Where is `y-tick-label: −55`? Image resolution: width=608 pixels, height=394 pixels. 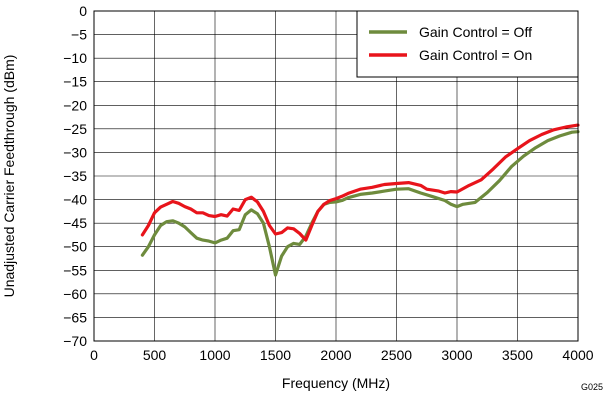
y-tick-label: −55 is located at coordinates (75, 270).